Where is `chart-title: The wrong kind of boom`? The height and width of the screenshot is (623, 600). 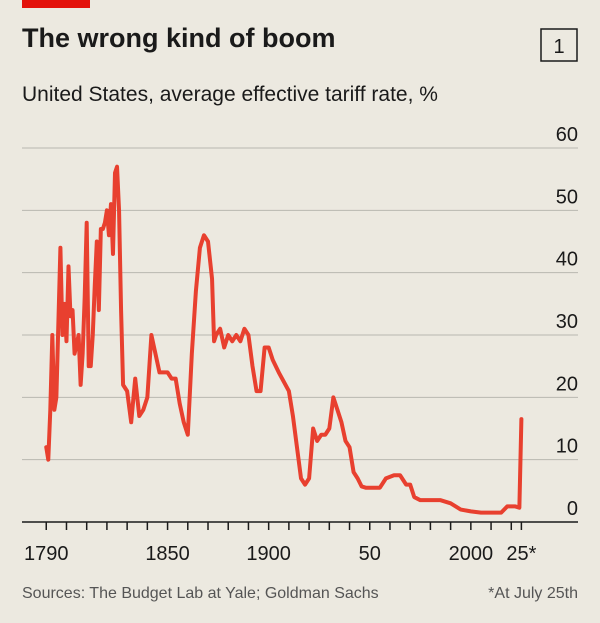 chart-title: The wrong kind of boom is located at coordinates (178, 38).